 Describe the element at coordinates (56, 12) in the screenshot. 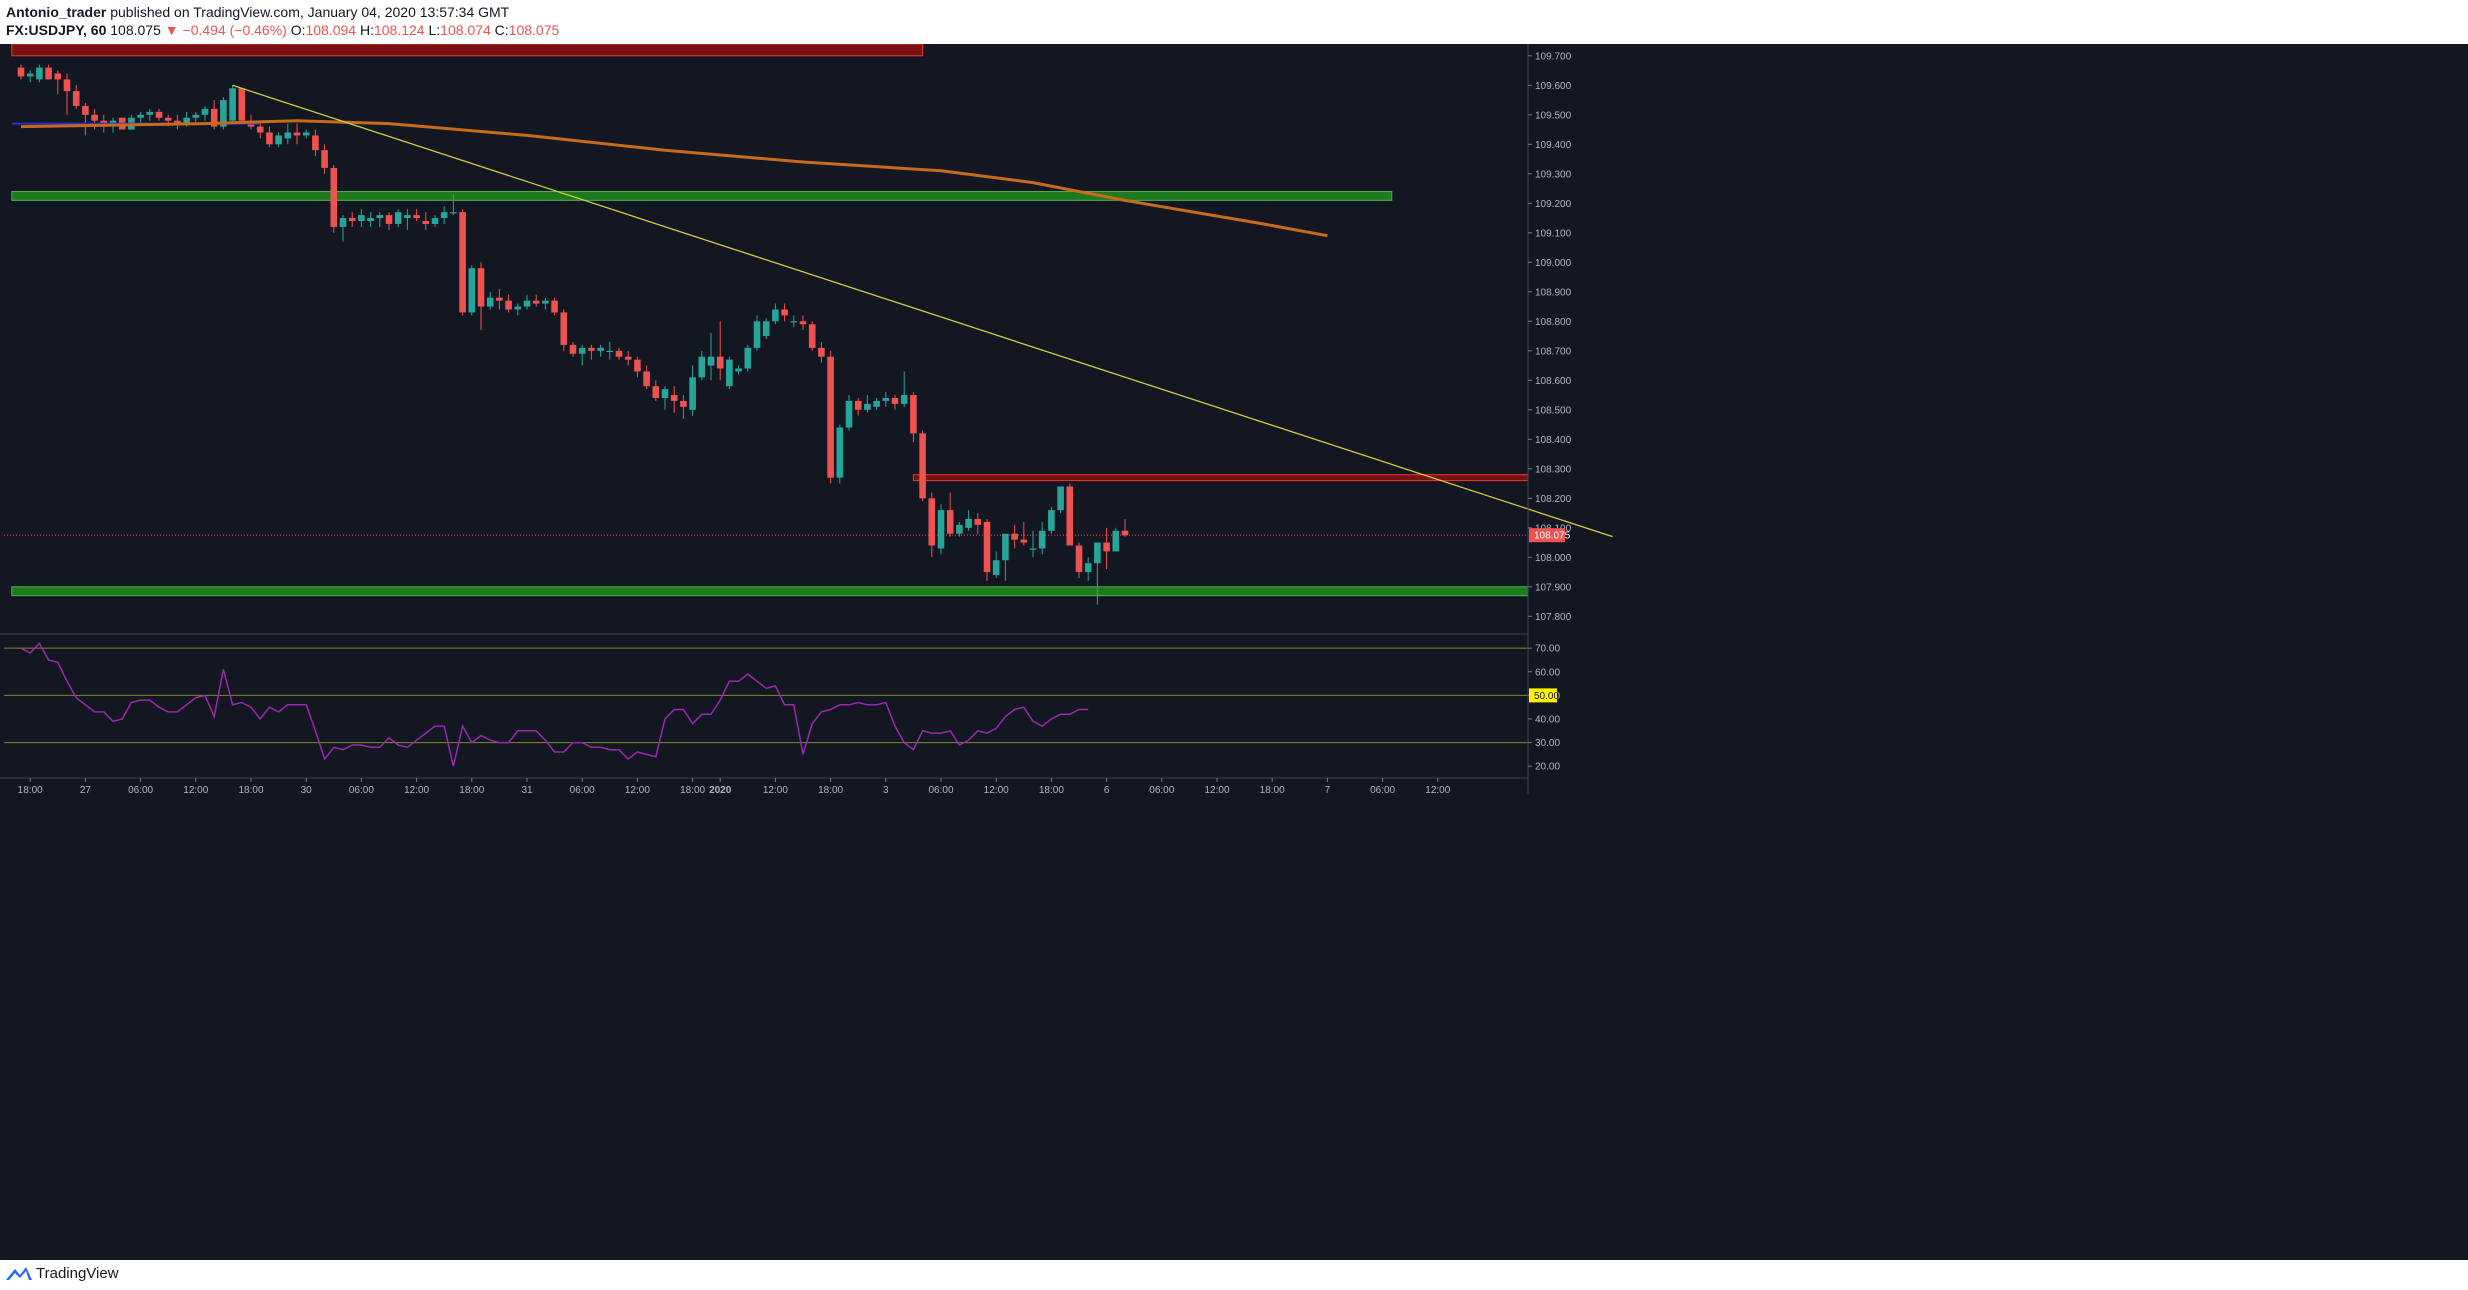

I see `author-name: Antonio_trader` at that location.